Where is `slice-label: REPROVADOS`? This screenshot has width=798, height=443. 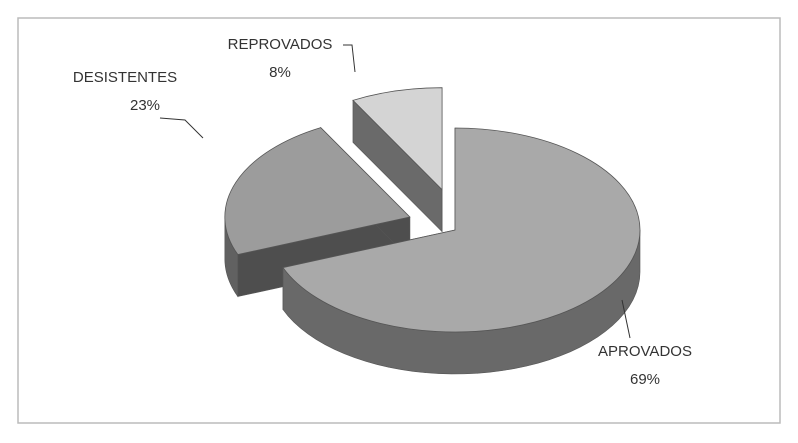
slice-label: REPROVADOS is located at coordinates (280, 44).